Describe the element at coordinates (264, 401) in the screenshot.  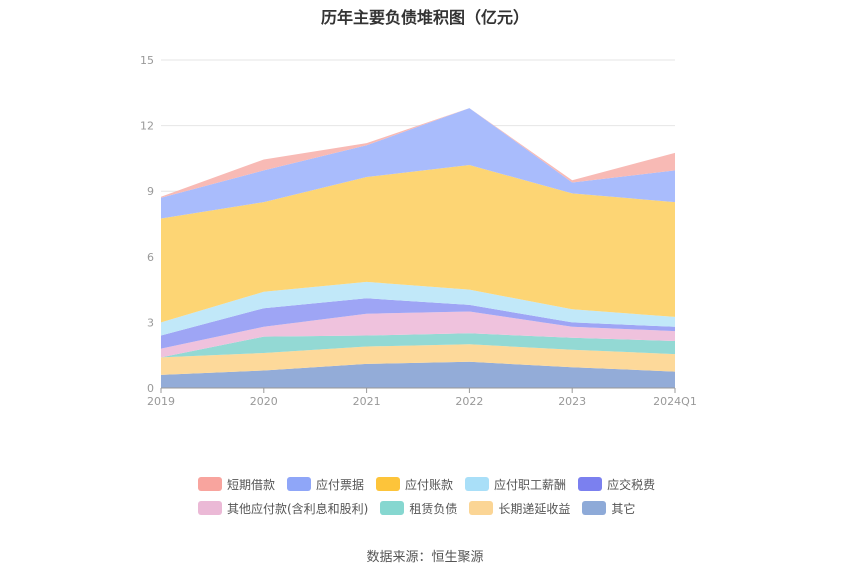
I see `x-tick-label: 2020` at that location.